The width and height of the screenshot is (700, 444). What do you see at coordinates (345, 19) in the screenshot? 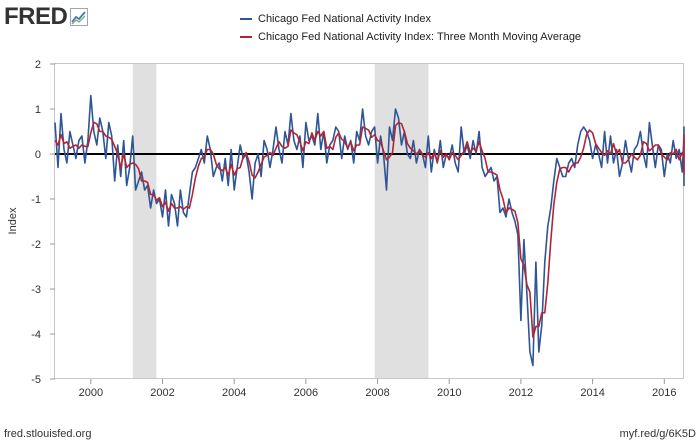
I see `legend-label-series-1: Chicago Fed National Activity Index` at bounding box center [345, 19].